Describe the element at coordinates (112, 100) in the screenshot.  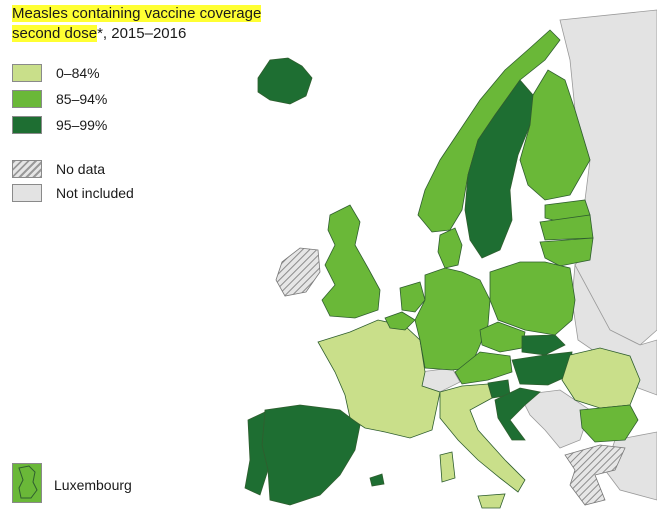
I see `legend-item-mid: 85–94%` at that location.